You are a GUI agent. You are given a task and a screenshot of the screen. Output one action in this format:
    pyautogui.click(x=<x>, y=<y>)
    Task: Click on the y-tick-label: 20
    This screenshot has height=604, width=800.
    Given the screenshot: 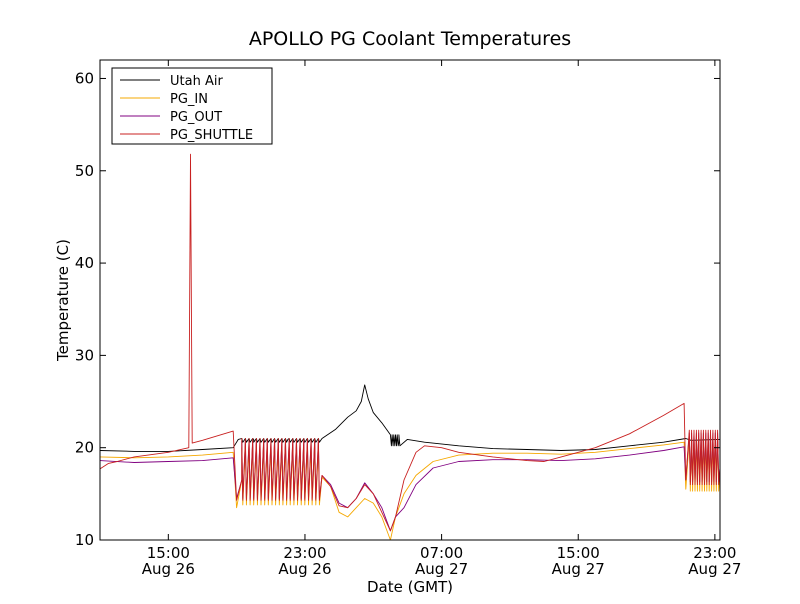 What is the action you would take?
    pyautogui.click(x=84, y=448)
    